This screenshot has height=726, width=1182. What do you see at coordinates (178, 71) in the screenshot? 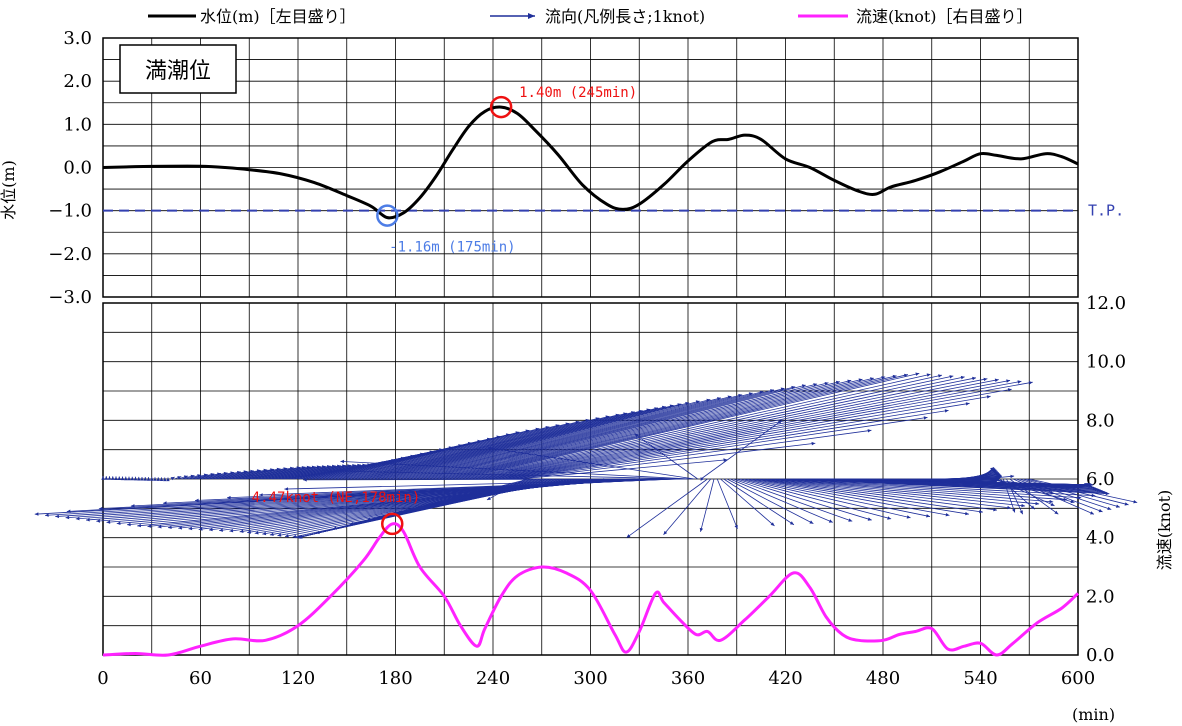
I see `tide-state-label: 満潮位` at bounding box center [178, 71].